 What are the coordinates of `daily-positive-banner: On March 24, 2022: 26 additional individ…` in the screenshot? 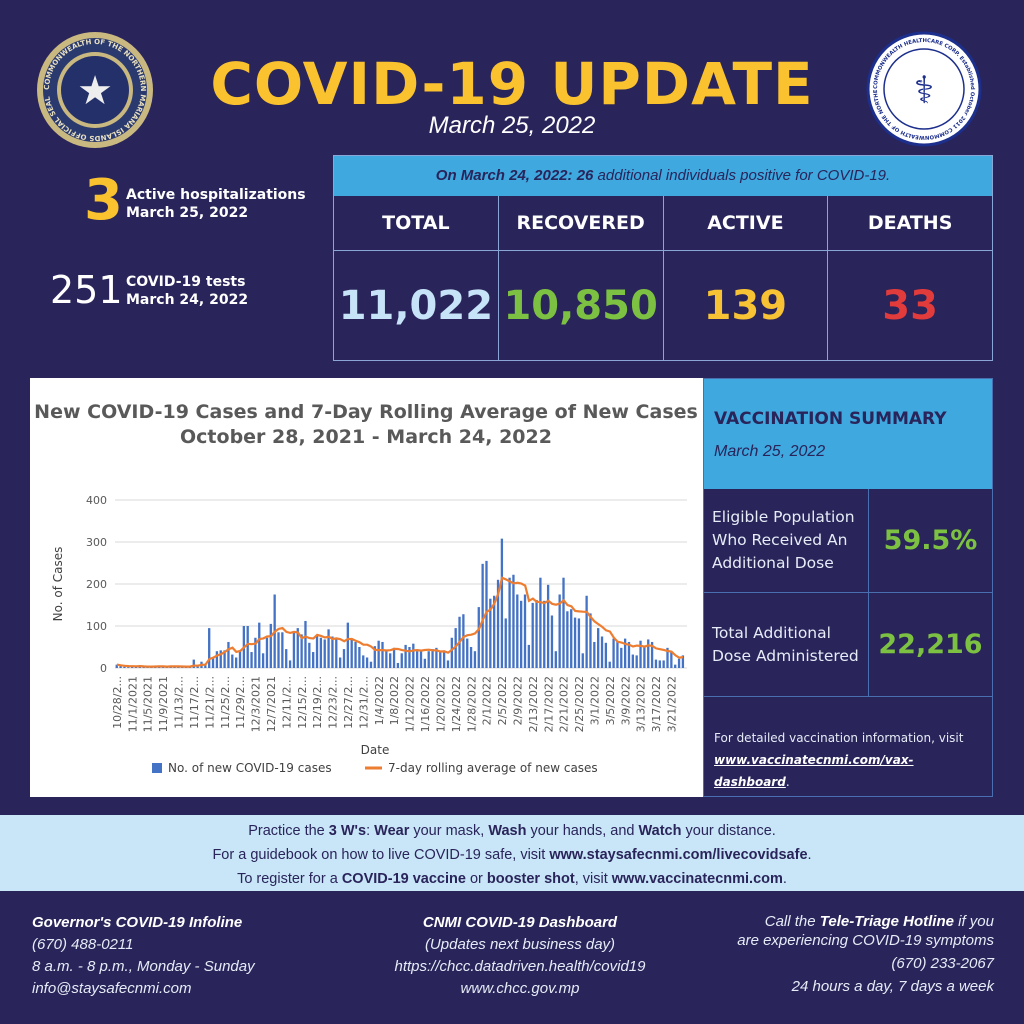 It's located at (663, 176).